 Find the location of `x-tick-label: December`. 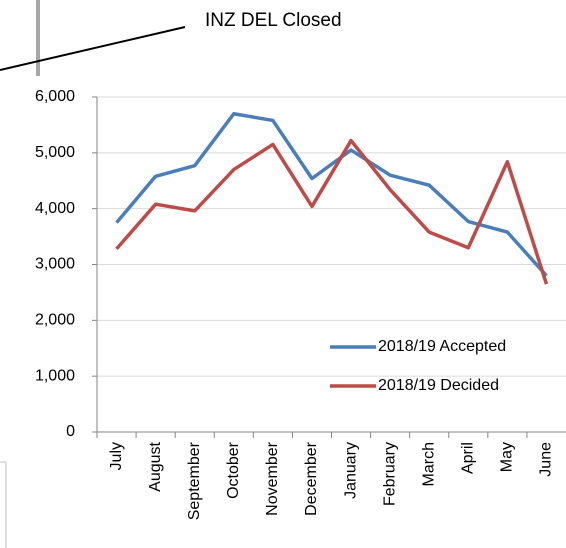

x-tick-label: December is located at coordinates (311, 478).